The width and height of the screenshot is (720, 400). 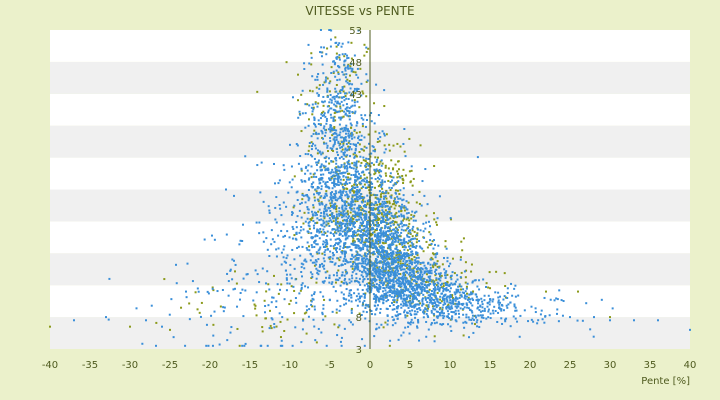 I want to click on y-tick-label: 48, so click(x=355, y=63).